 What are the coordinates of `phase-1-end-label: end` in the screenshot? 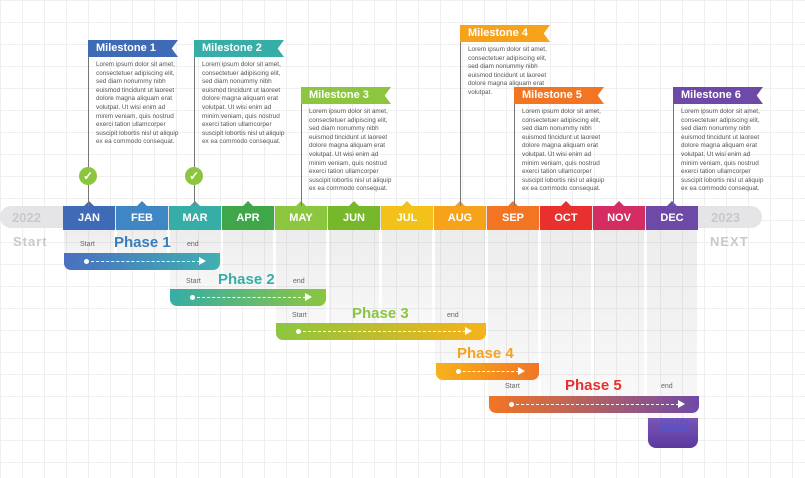 It's located at (193, 244).